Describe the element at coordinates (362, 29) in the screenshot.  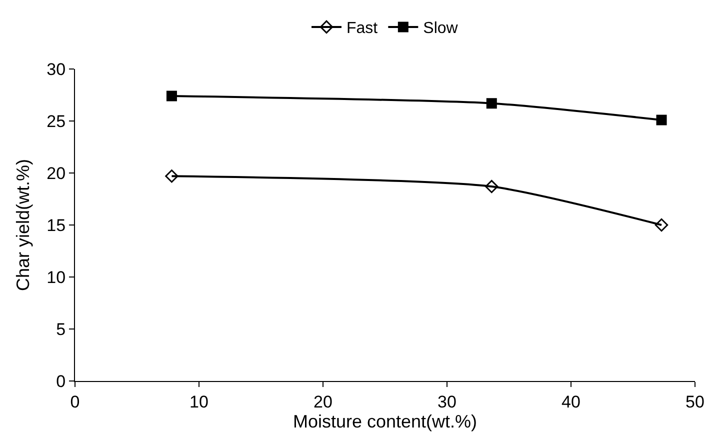
I see `legend-label: Fast` at that location.